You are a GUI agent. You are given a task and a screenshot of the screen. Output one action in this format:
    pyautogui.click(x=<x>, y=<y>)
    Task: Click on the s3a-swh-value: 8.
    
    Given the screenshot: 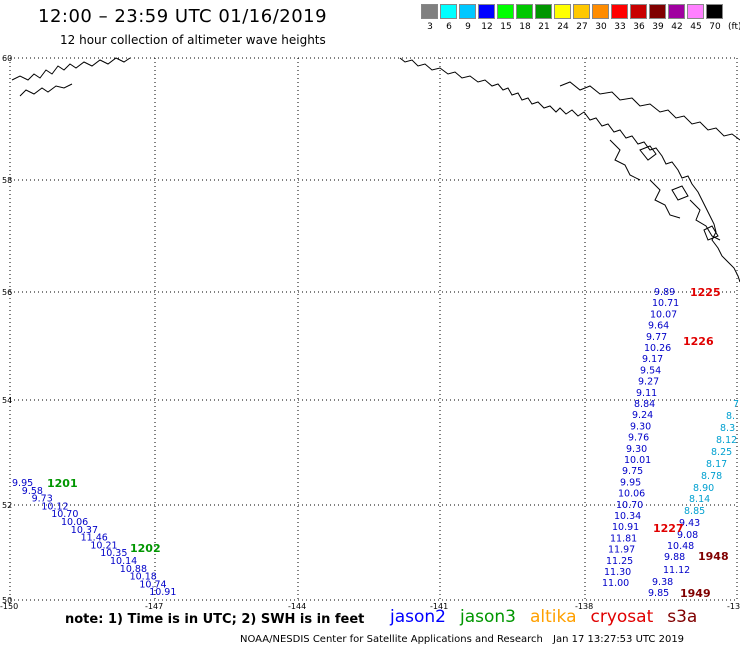 What is the action you would take?
    pyautogui.click(x=730, y=416)
    